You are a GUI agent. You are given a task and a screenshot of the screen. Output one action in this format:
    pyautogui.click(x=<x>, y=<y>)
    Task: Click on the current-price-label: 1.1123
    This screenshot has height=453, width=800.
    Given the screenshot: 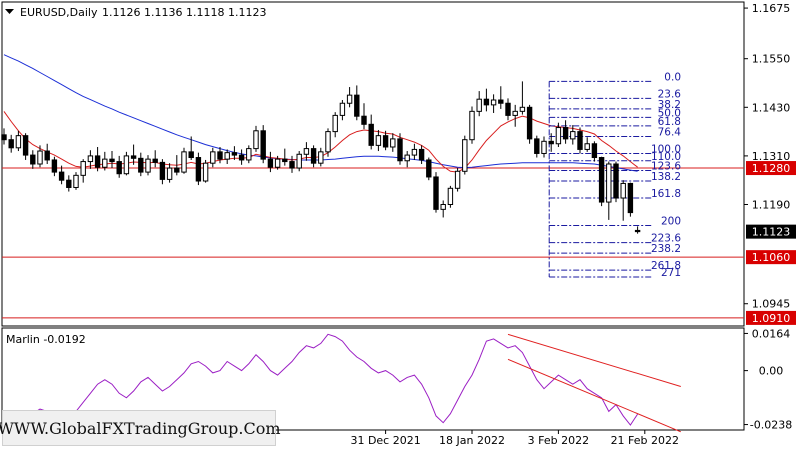 What is the action you would take?
    pyautogui.click(x=771, y=232)
    